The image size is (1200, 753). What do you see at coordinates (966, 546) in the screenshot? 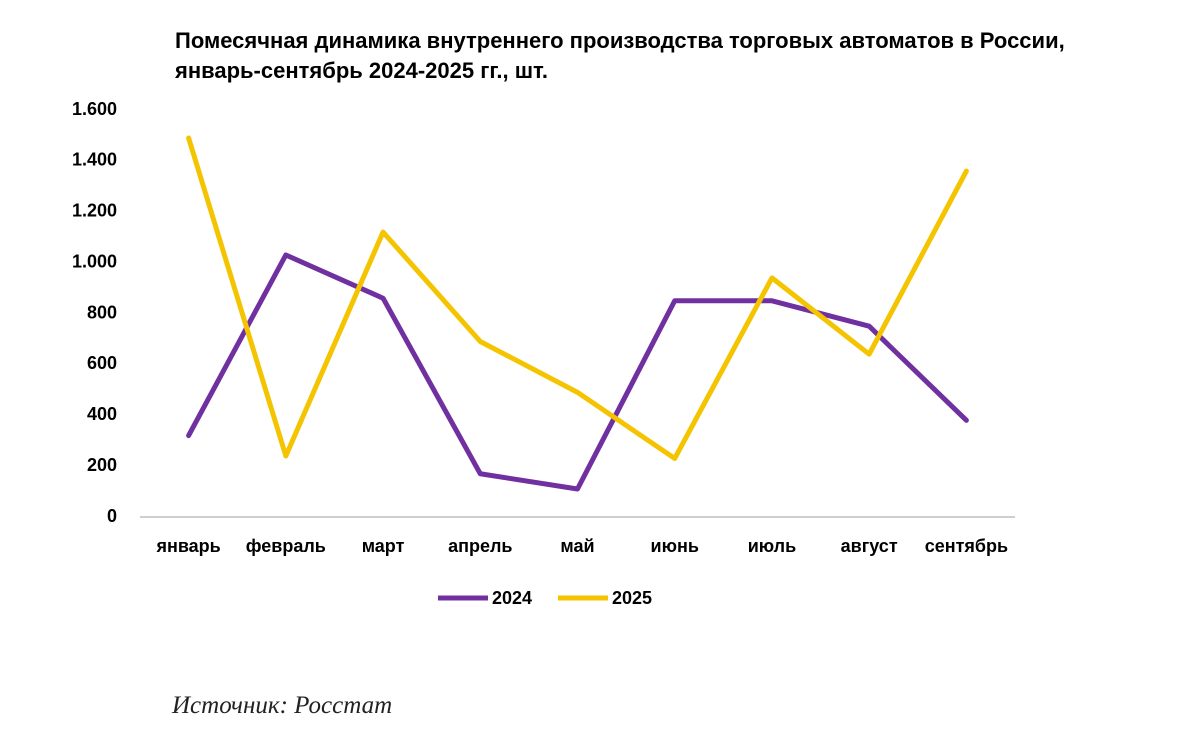
I see `x-tick-label: сентябрь` at bounding box center [966, 546].